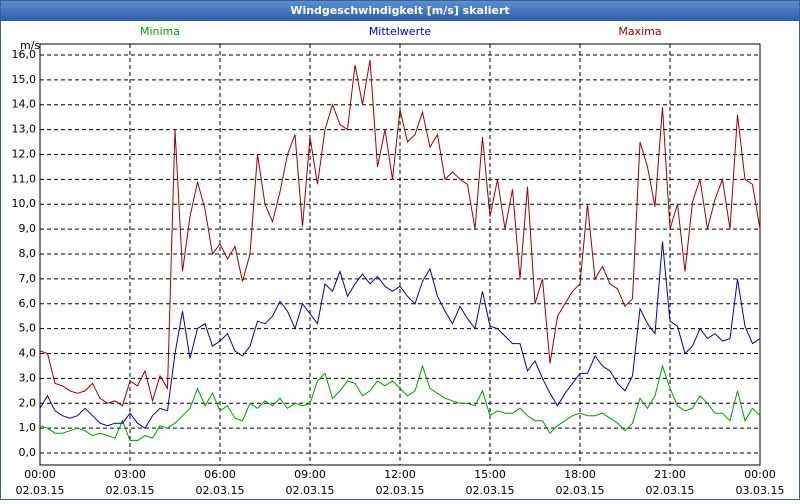  What do you see at coordinates (28, 377) in the screenshot?
I see `y-tick-label: 3,0` at bounding box center [28, 377].